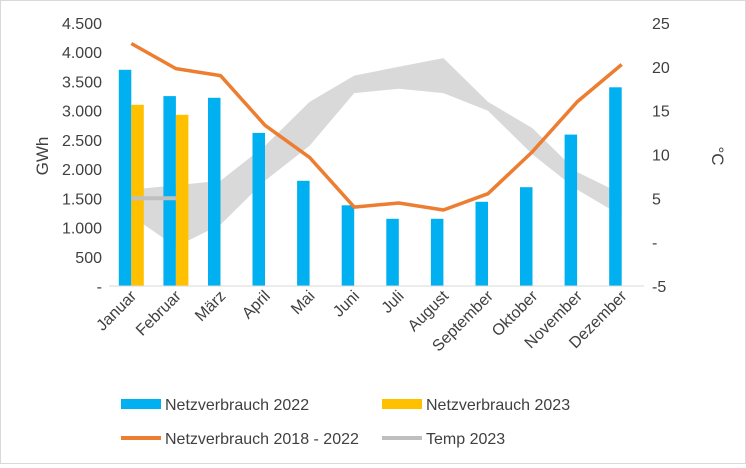 The width and height of the screenshot is (746, 468). What do you see at coordinates (82, 53) in the screenshot?
I see `y-tick-label: 4.000` at bounding box center [82, 53].